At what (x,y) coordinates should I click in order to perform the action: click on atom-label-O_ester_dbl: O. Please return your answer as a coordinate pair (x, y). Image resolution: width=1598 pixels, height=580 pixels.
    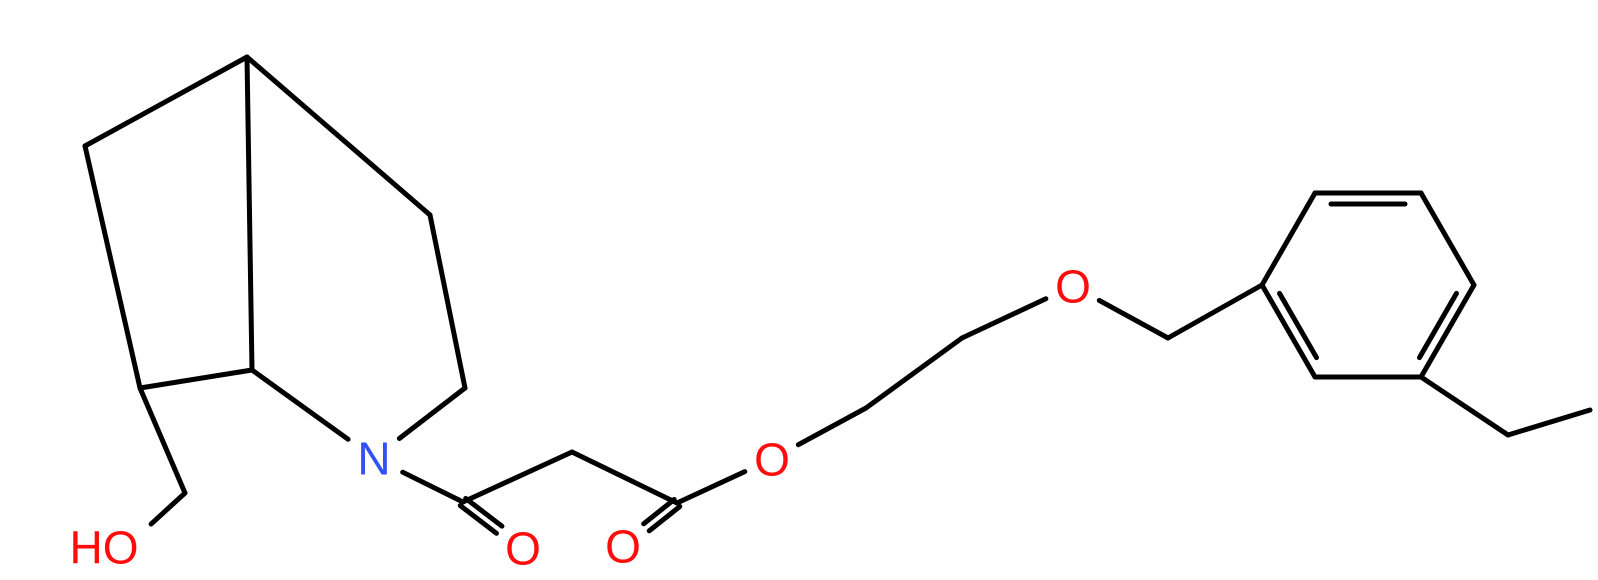
    Looking at the image, I should click on (623, 547).